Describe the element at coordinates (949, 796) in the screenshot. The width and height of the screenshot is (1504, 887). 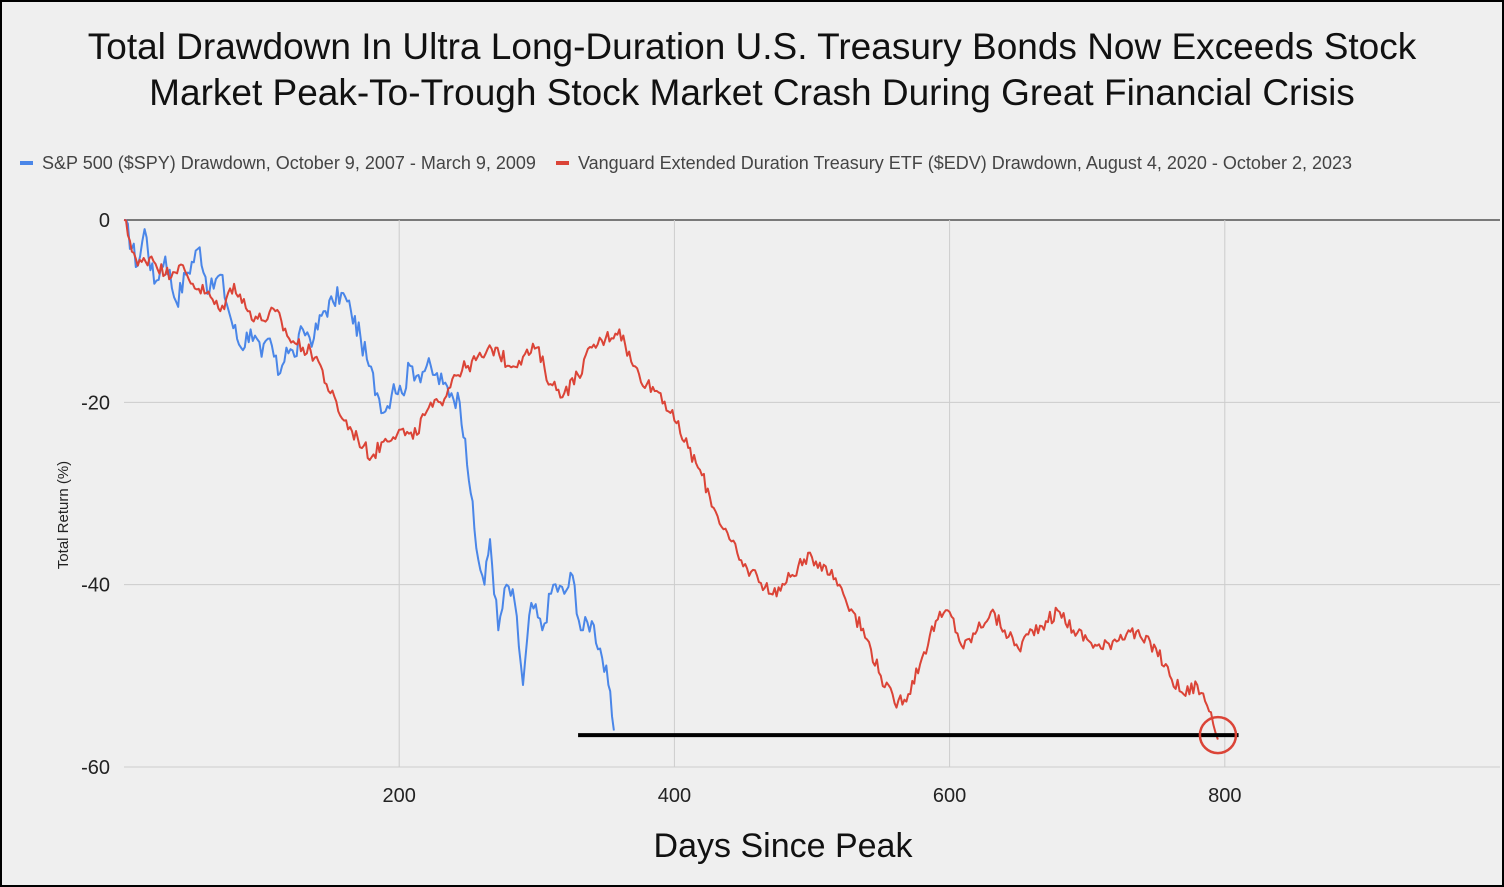
I see `x-tick-label: 600` at that location.